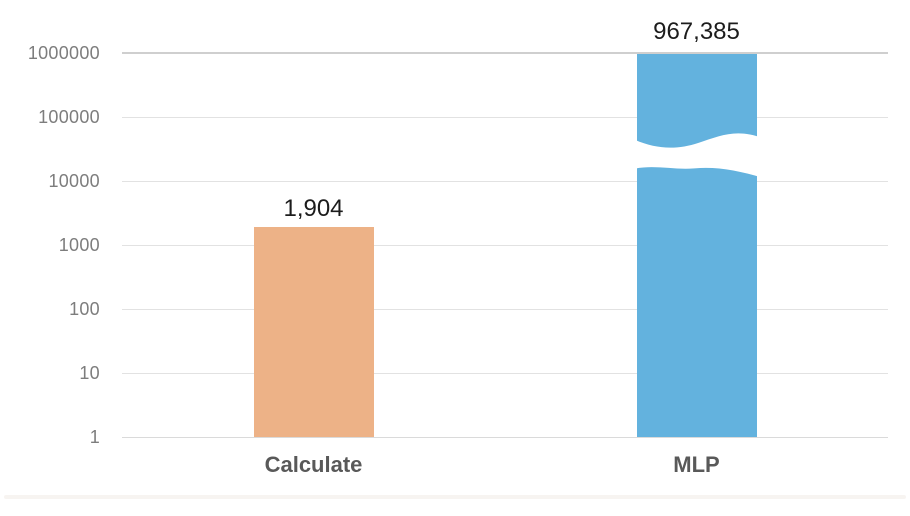  What do you see at coordinates (696, 464) in the screenshot?
I see `category-label: MLP` at bounding box center [696, 464].